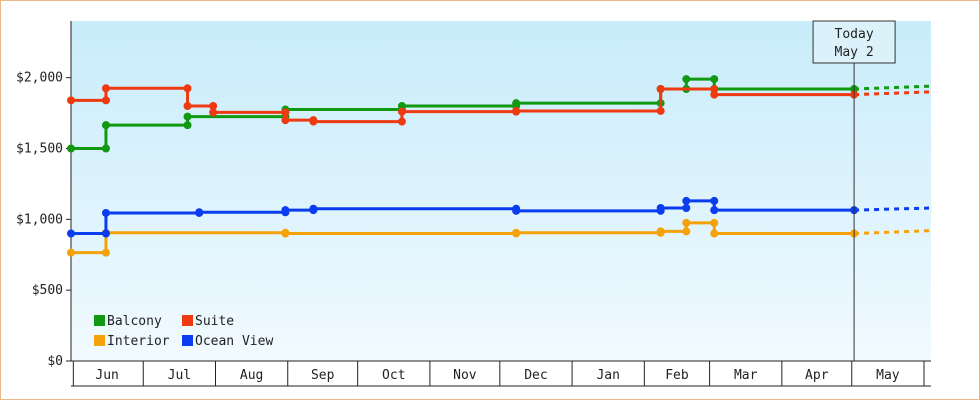 The width and height of the screenshot is (980, 400). Describe the element at coordinates (393, 375) in the screenshot. I see `x-month-label: Oct` at that location.